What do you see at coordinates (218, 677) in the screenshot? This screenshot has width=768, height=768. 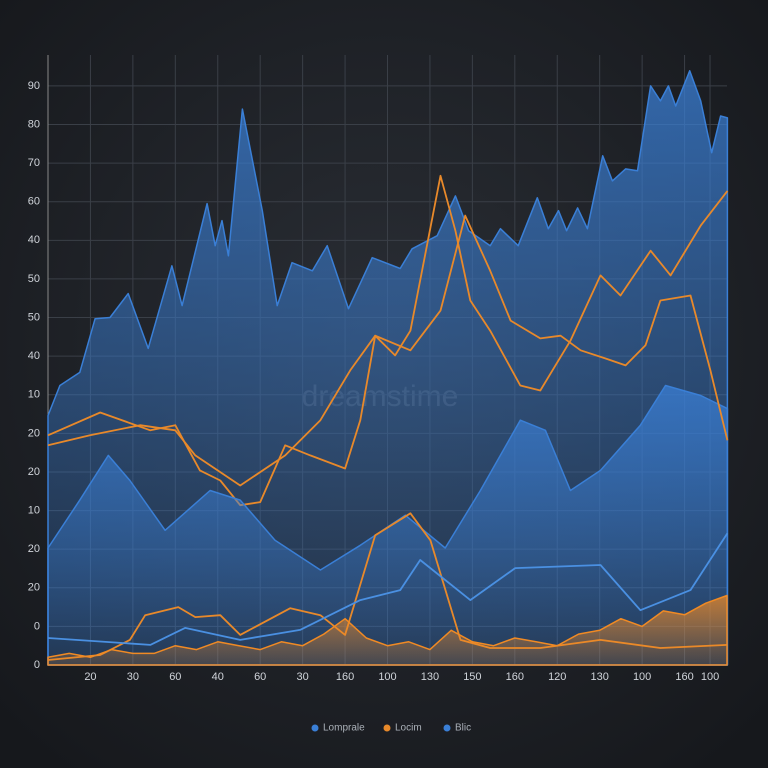 I see `x-tick-label: 40` at bounding box center [218, 677].